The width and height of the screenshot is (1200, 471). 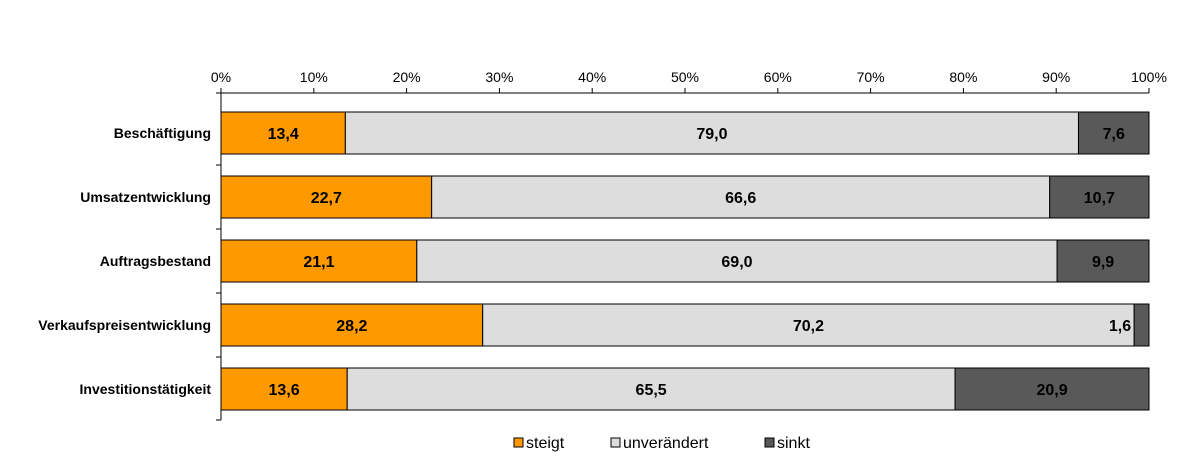 What do you see at coordinates (592, 77) in the screenshot?
I see `x-tick-label: 40%` at bounding box center [592, 77].